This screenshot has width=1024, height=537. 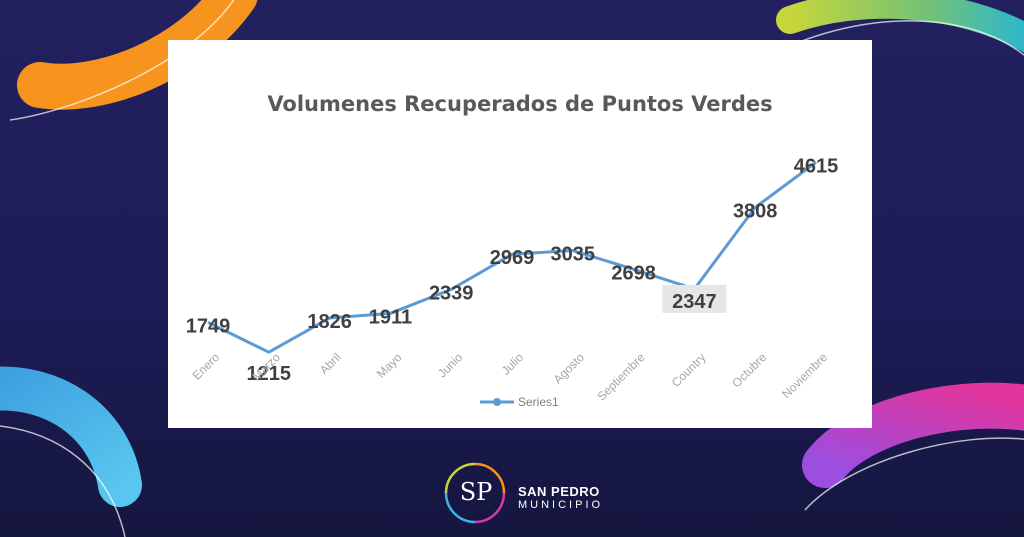 I want to click on data-label: 2698, so click(x=633, y=273).